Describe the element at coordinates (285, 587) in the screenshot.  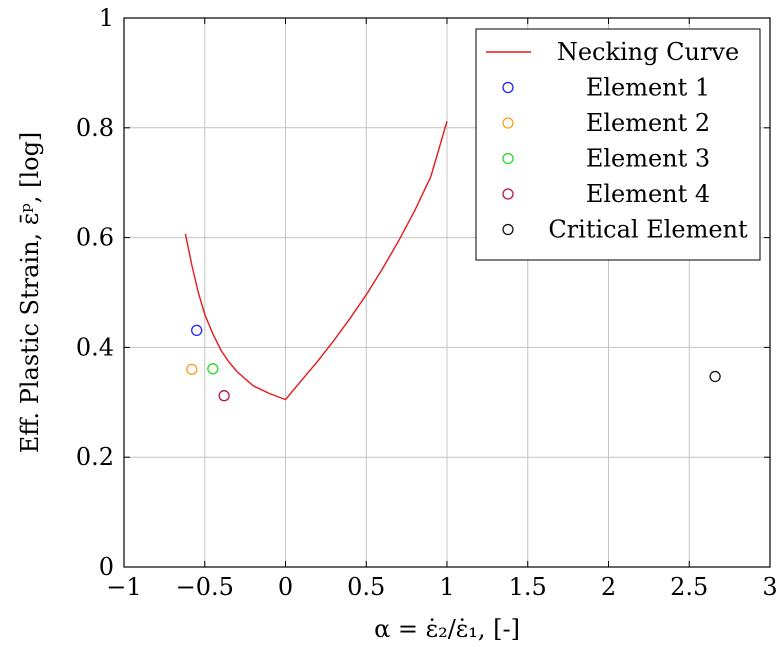
I see `x-tick-label: 0` at that location.